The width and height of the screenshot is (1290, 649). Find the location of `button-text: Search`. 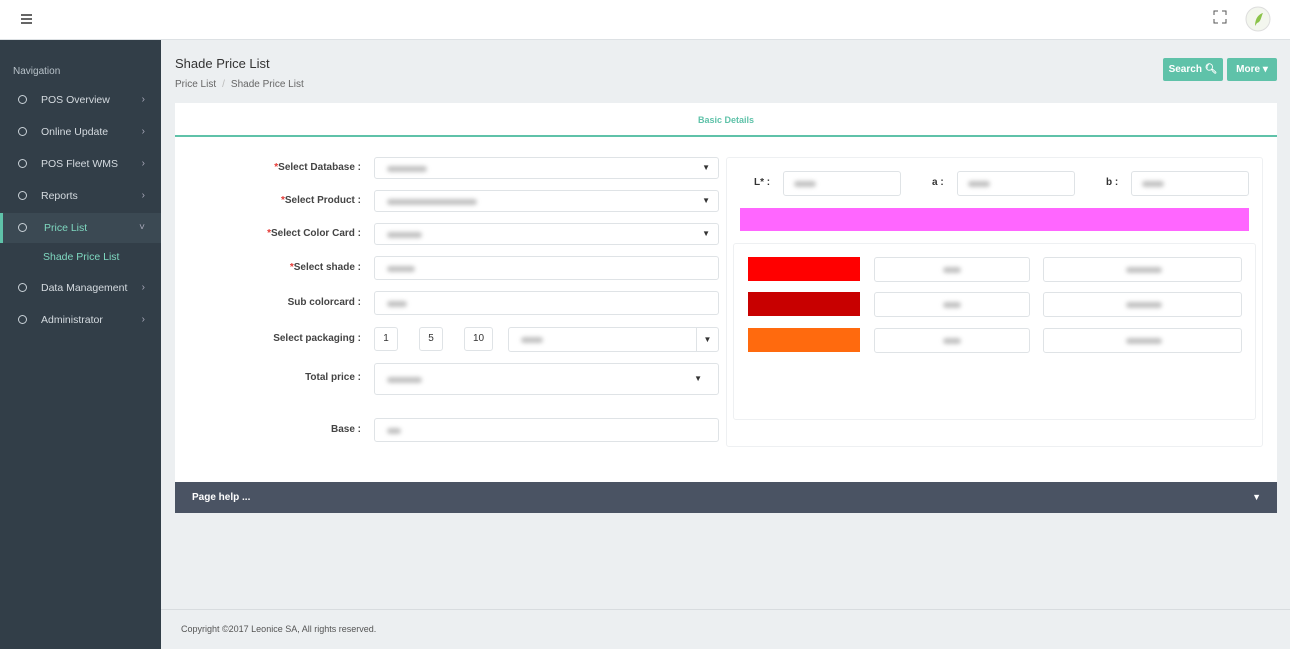

button-text: Search is located at coordinates (1185, 69).